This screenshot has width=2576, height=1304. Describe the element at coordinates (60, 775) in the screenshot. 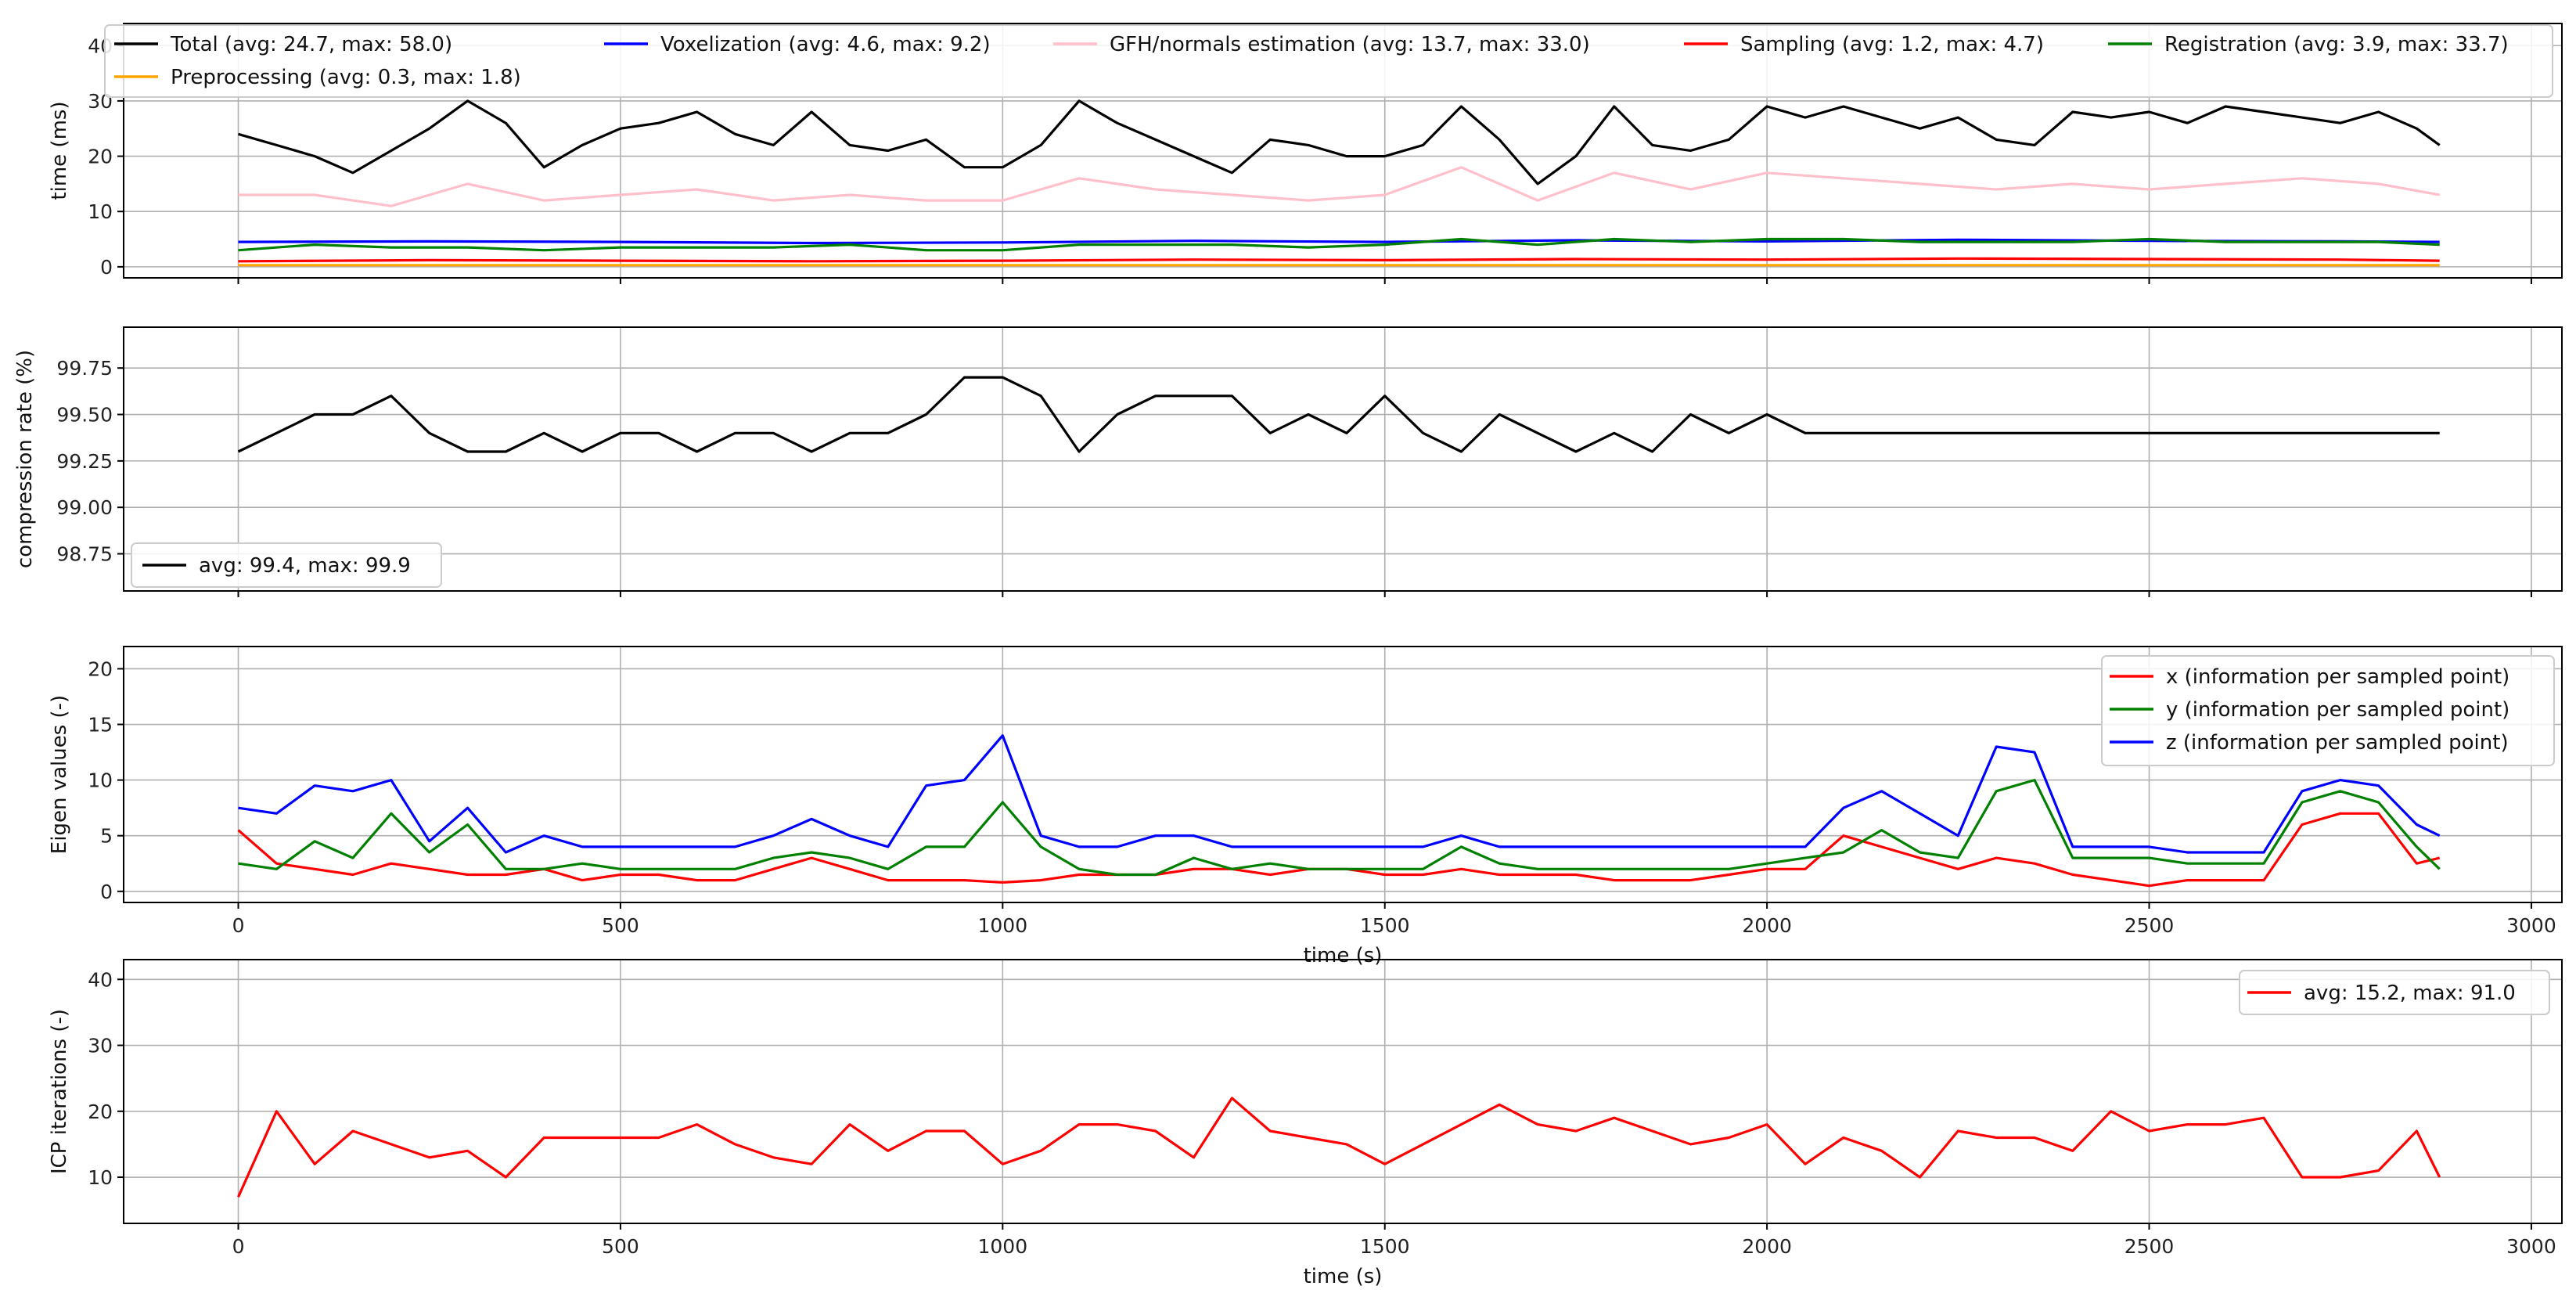

I see `y-axis-label: Eigen values (-)` at that location.